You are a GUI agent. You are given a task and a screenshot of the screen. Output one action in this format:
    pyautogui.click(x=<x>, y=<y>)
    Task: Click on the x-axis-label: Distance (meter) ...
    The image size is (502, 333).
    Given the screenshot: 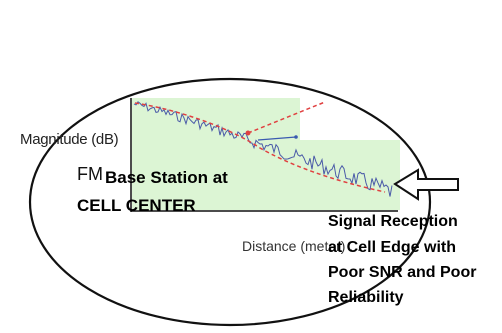 What is the action you would take?
    pyautogui.click(x=302, y=246)
    